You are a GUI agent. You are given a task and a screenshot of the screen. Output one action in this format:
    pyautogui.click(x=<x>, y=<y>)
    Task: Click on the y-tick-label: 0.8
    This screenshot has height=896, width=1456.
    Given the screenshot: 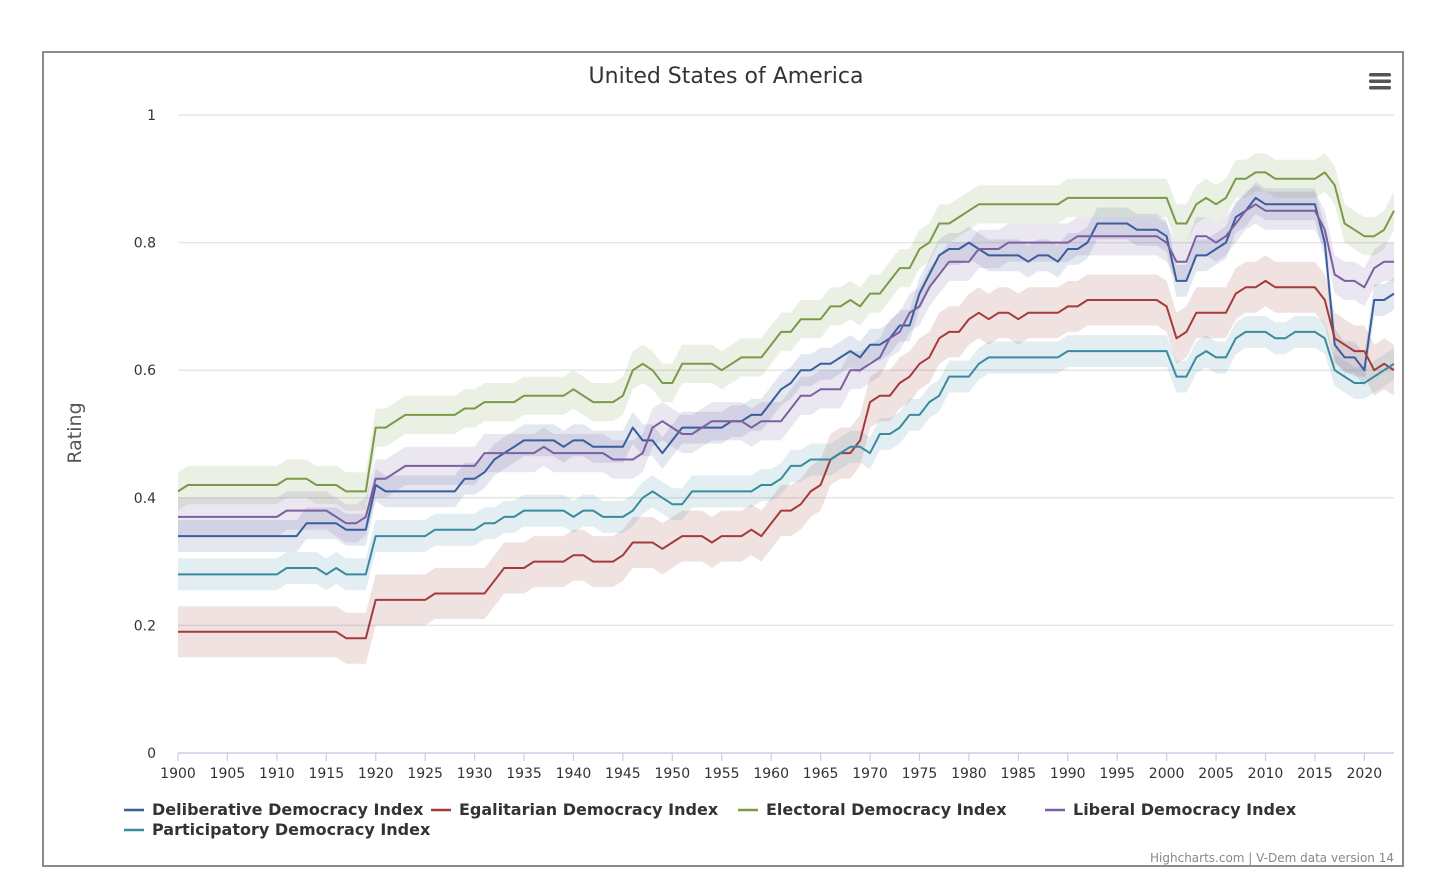 What is the action you would take?
    pyautogui.click(x=145, y=244)
    